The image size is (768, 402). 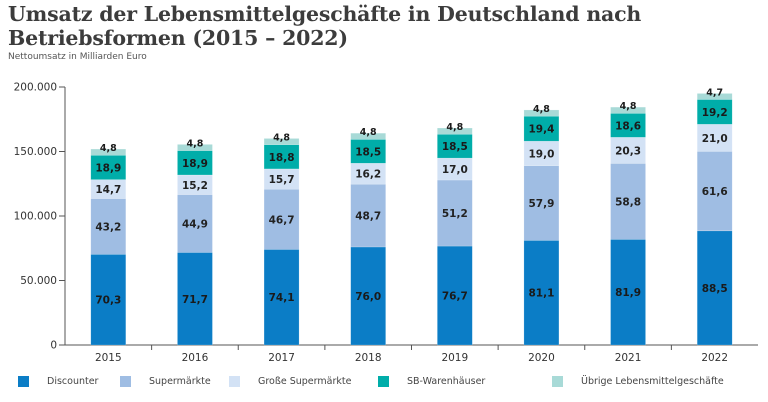 I want to click on x-tick-label: 2018, so click(x=368, y=358).